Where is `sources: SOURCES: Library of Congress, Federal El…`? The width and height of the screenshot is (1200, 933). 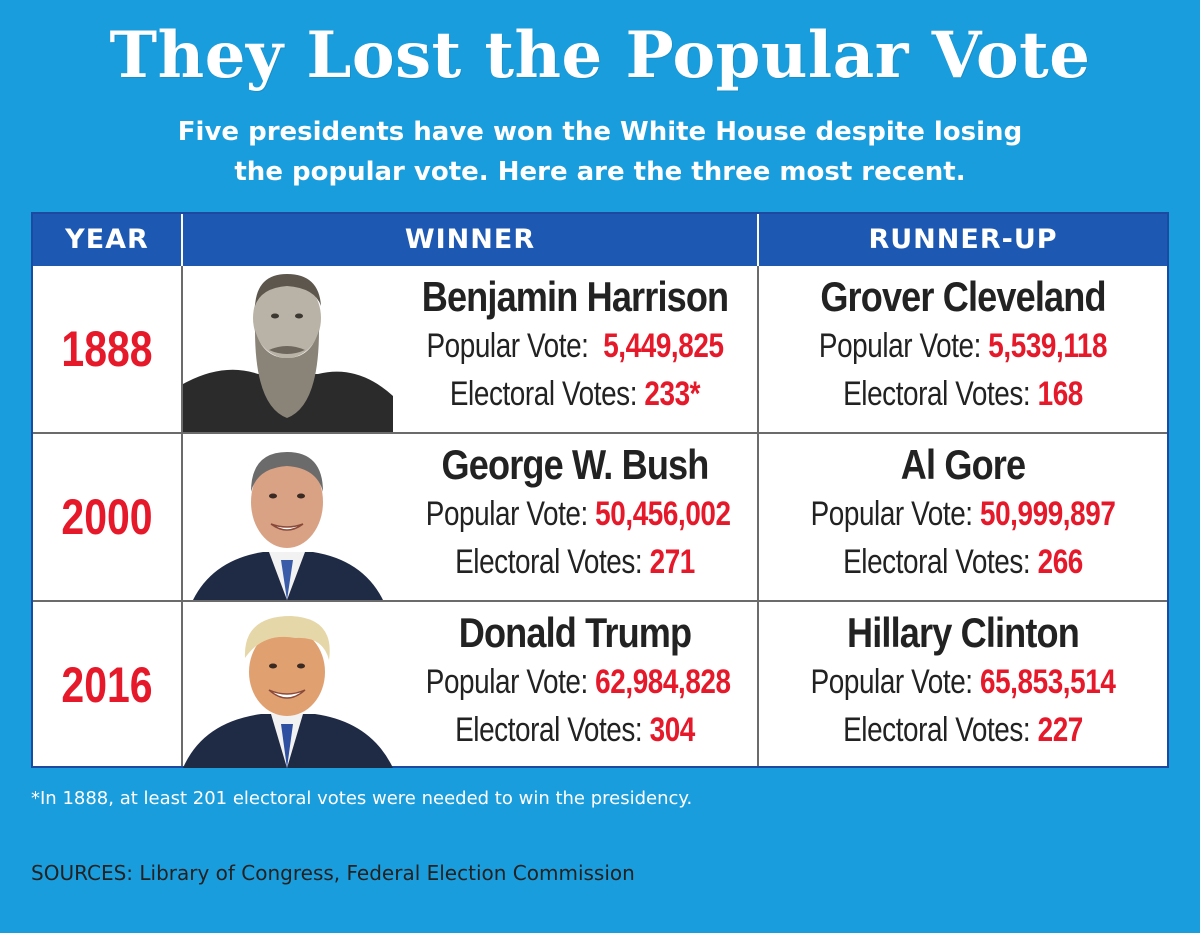 sources: SOURCES: Library of Congress, Federal El… is located at coordinates (333, 873).